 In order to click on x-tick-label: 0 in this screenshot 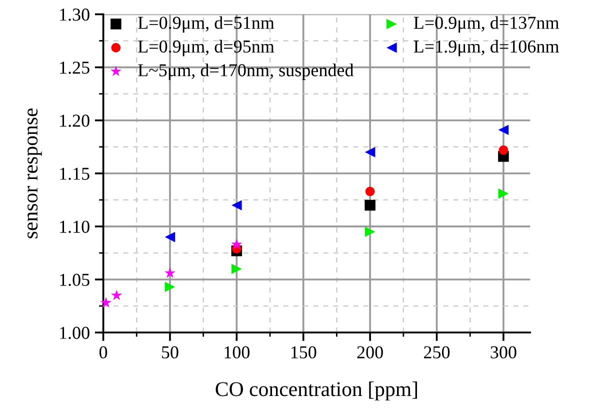, I will do `click(103, 352)`.